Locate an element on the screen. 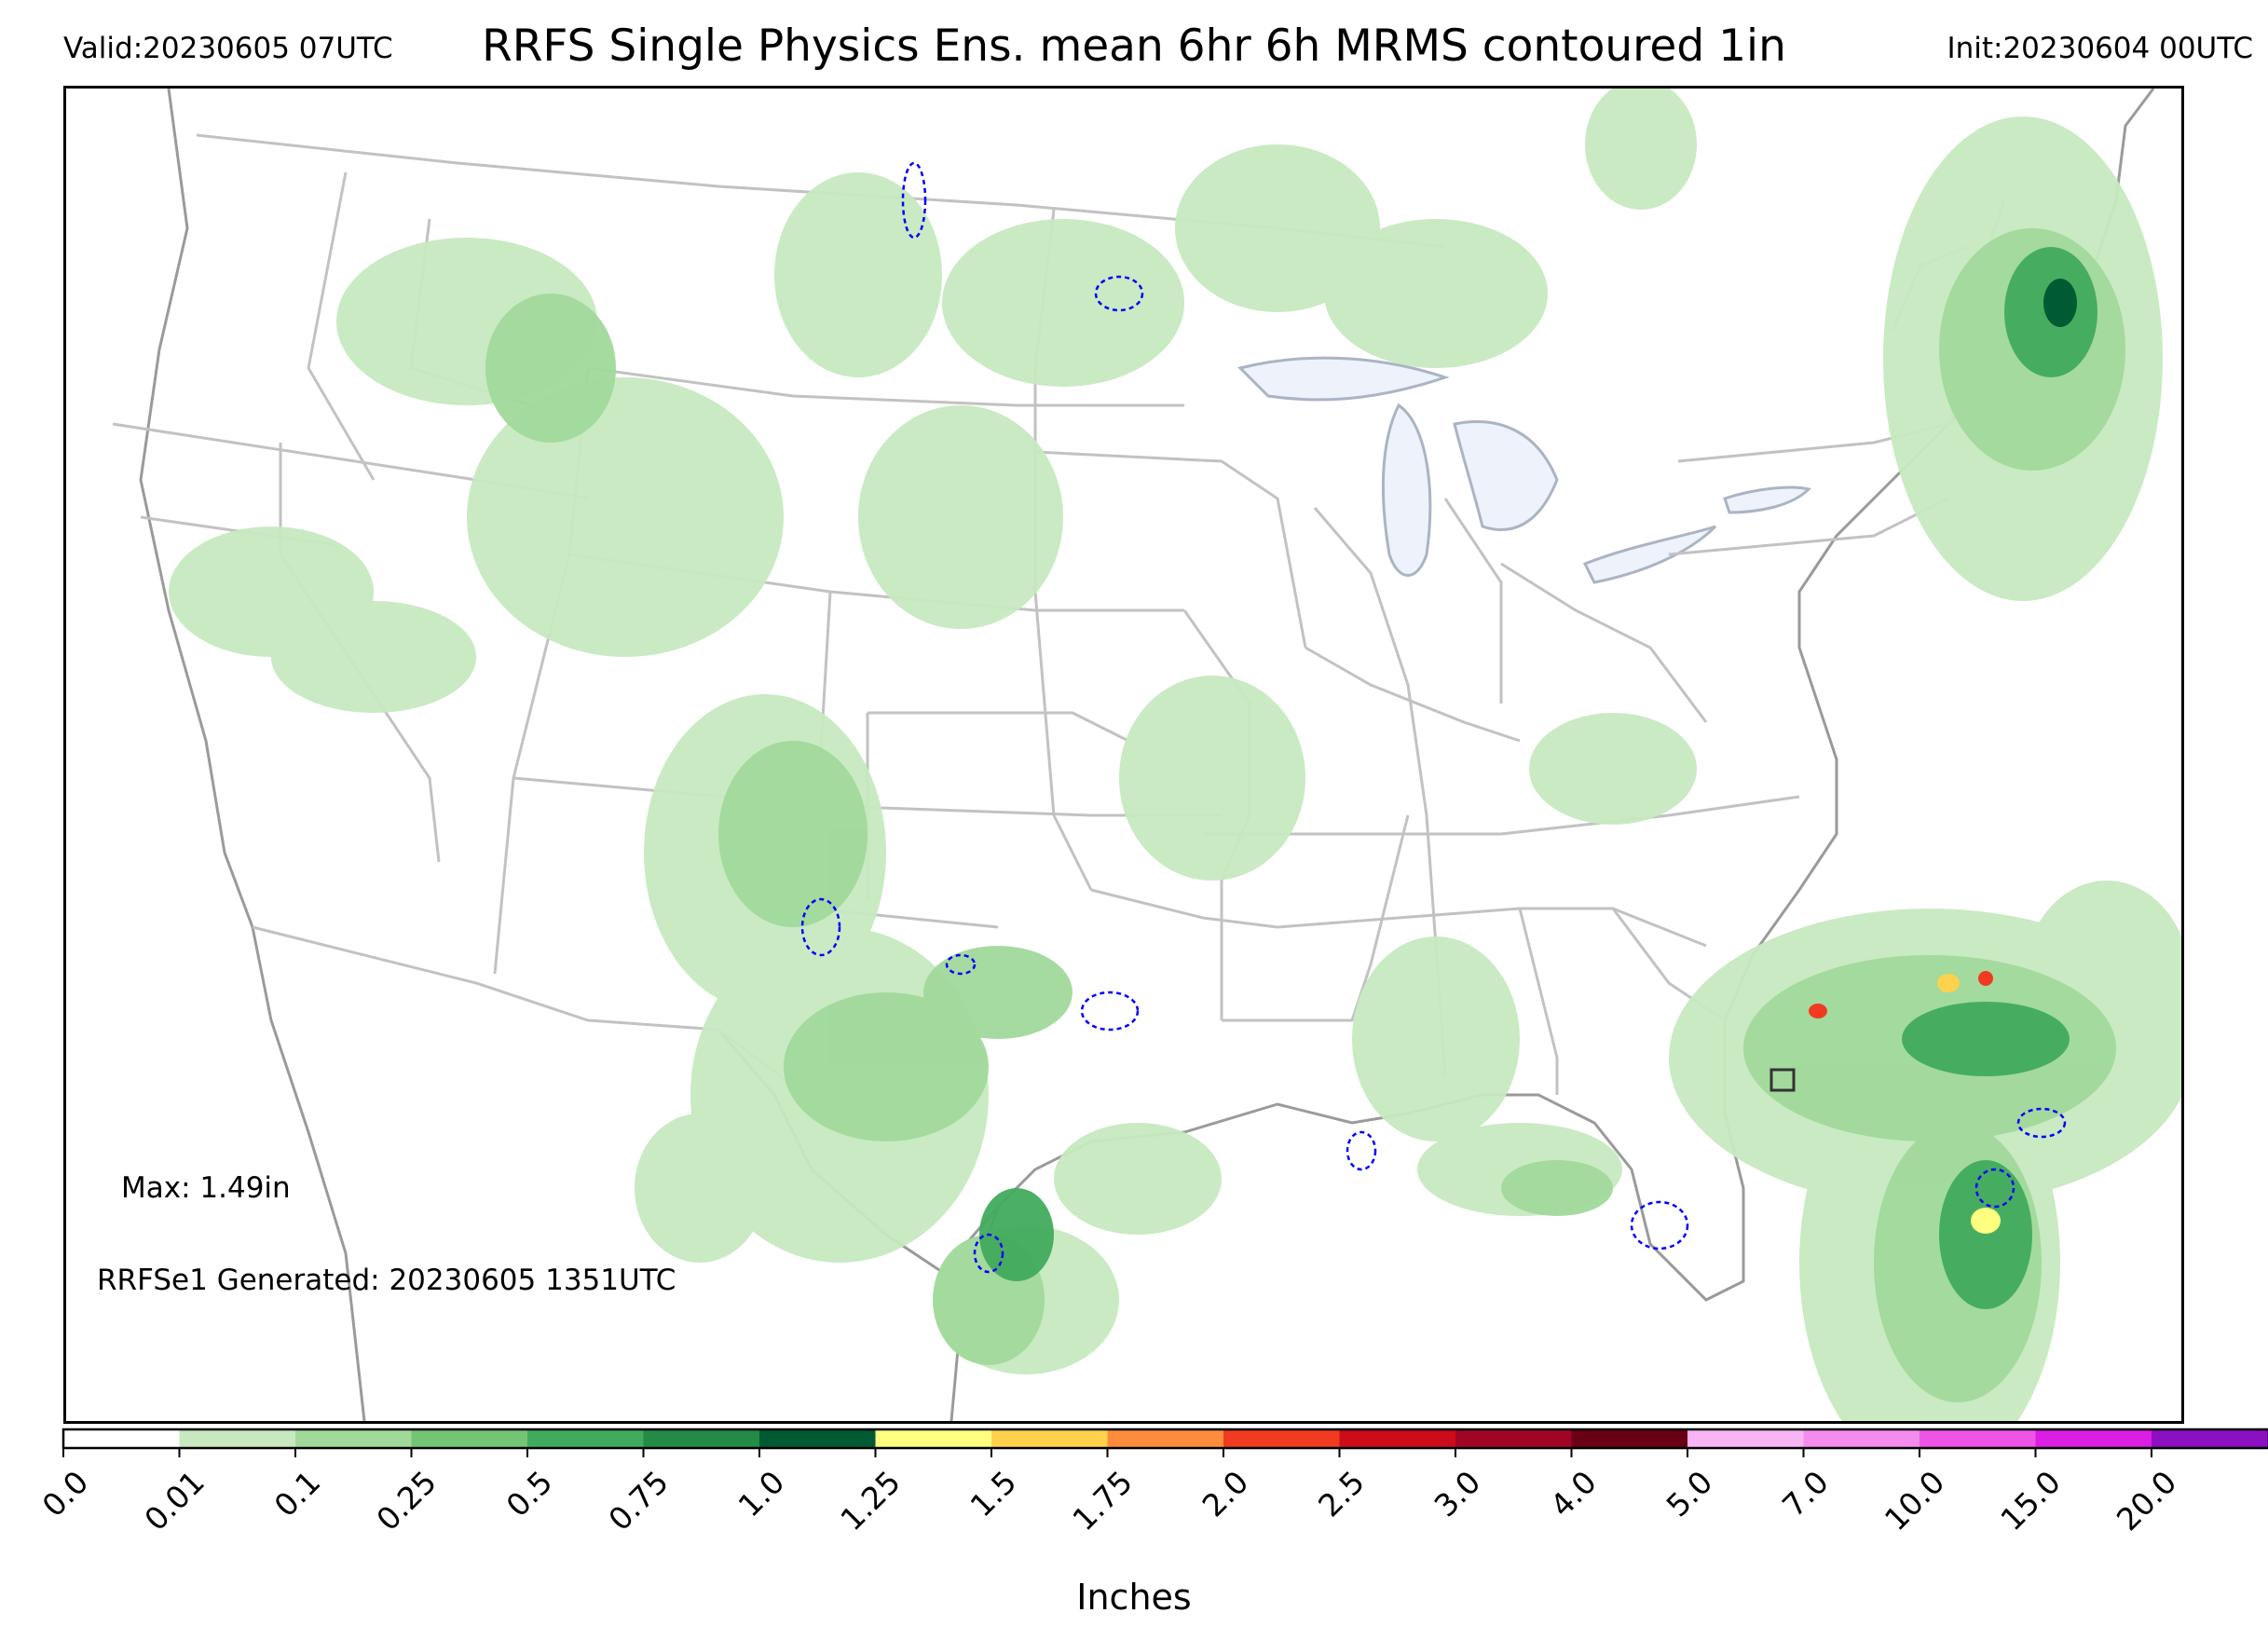 The image size is (2268, 1640). lake-ontario is located at coordinates (1767, 500).